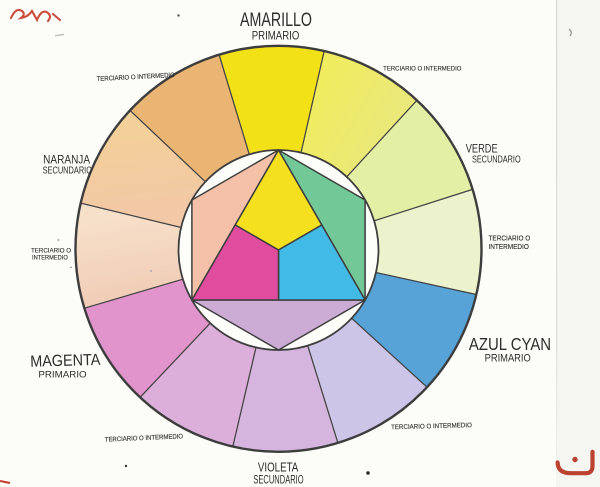 The width and height of the screenshot is (600, 487). I want to click on svg-text: AZUL CYAN, so click(510, 344).